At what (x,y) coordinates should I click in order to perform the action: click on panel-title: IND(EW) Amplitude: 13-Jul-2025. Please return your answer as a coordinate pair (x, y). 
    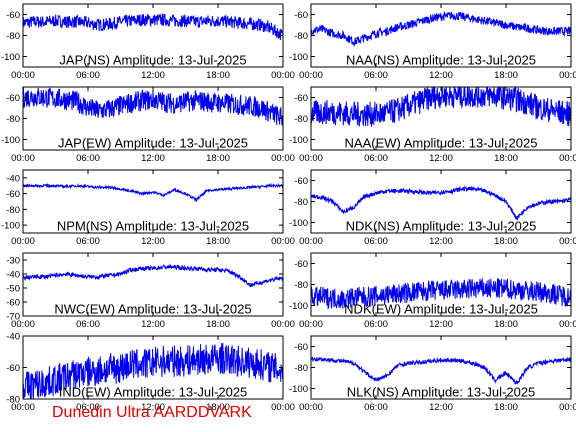
    Looking at the image, I should click on (153, 392).